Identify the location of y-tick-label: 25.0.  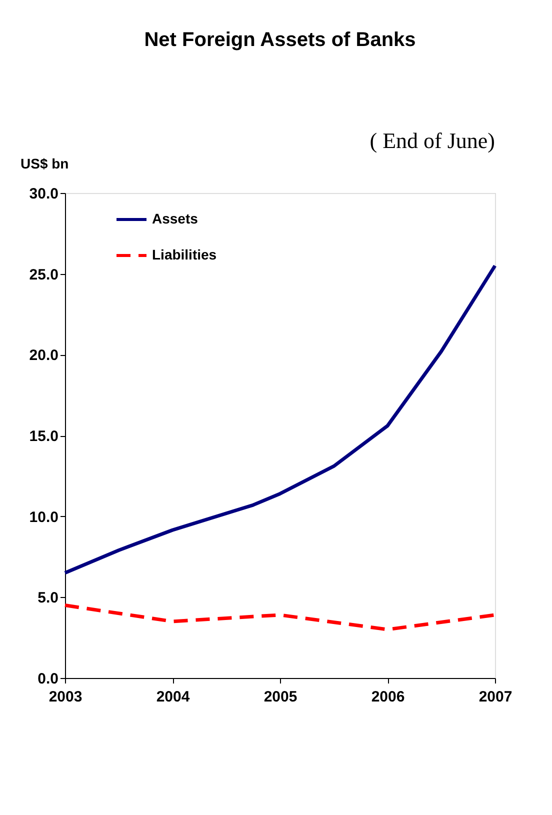
(43, 275).